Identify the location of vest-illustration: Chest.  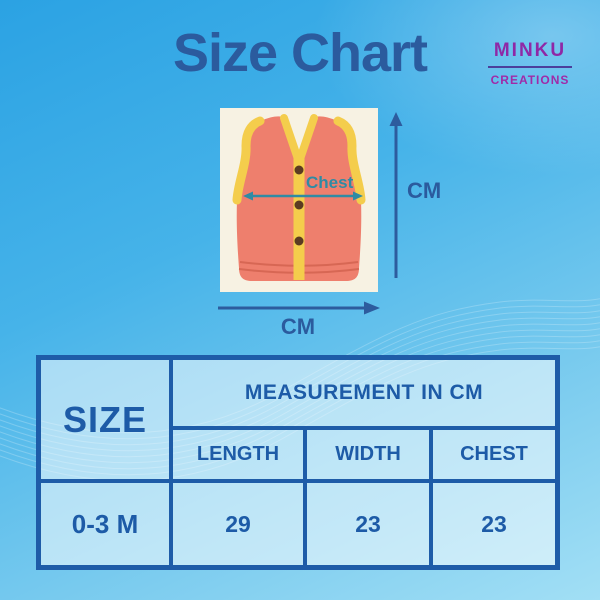
(299, 197).